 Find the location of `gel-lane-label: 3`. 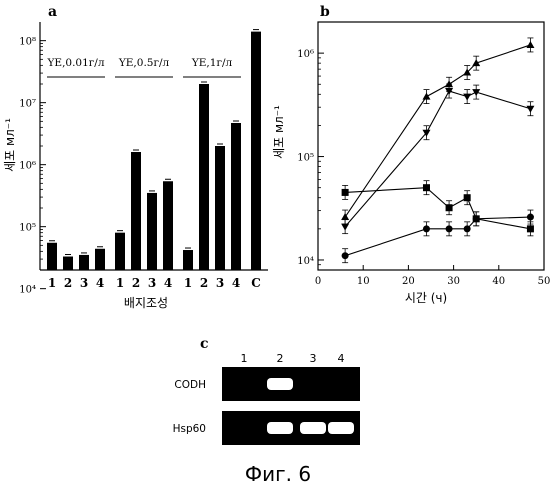

gel-lane-label: 3 is located at coordinates (313, 358).